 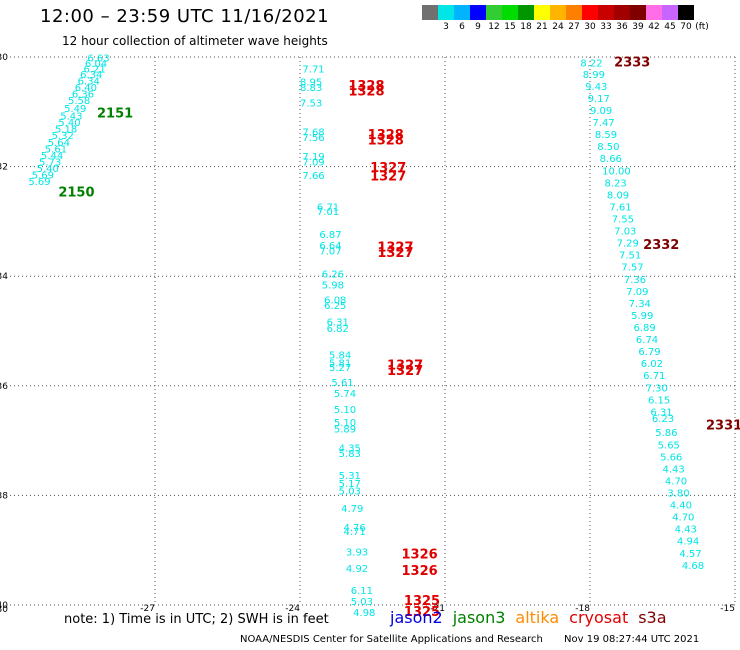 I want to click on data-label: 6.63, so click(x=98, y=58).